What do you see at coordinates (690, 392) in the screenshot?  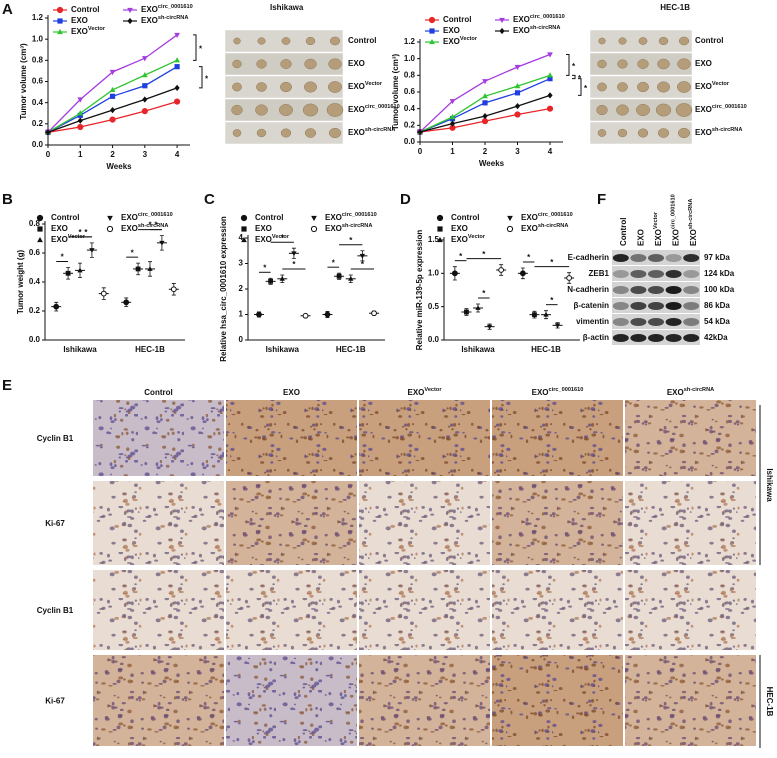 I see `ihc-column-label: EXOsh-circRNA` at bounding box center [690, 392].